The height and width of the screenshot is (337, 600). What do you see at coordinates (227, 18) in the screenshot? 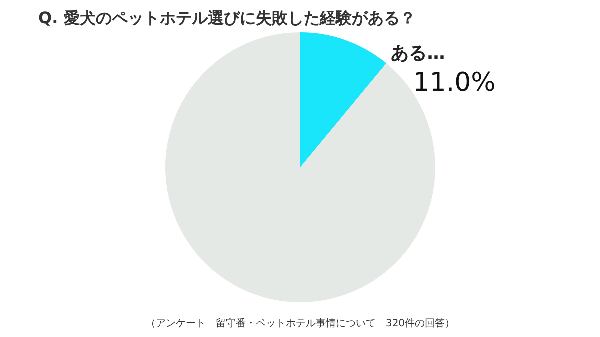
I see `chart-title: Q. 愛犬のペットホテル選びに失敗した経験がある？` at bounding box center [227, 18].